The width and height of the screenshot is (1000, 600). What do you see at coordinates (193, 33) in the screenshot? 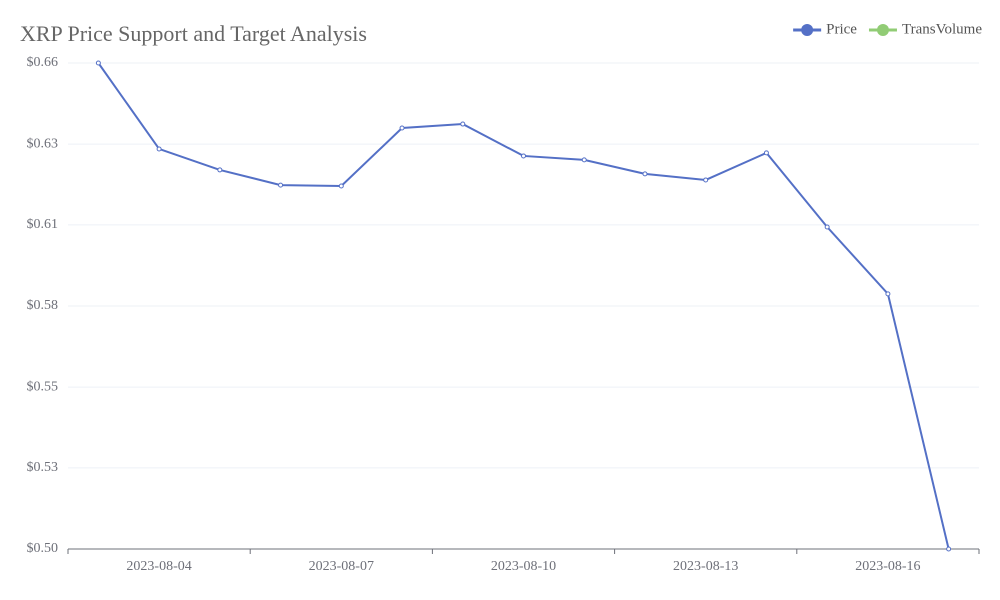
I see `chart-title: XRP Price Support and Target Analysis` at bounding box center [193, 33].